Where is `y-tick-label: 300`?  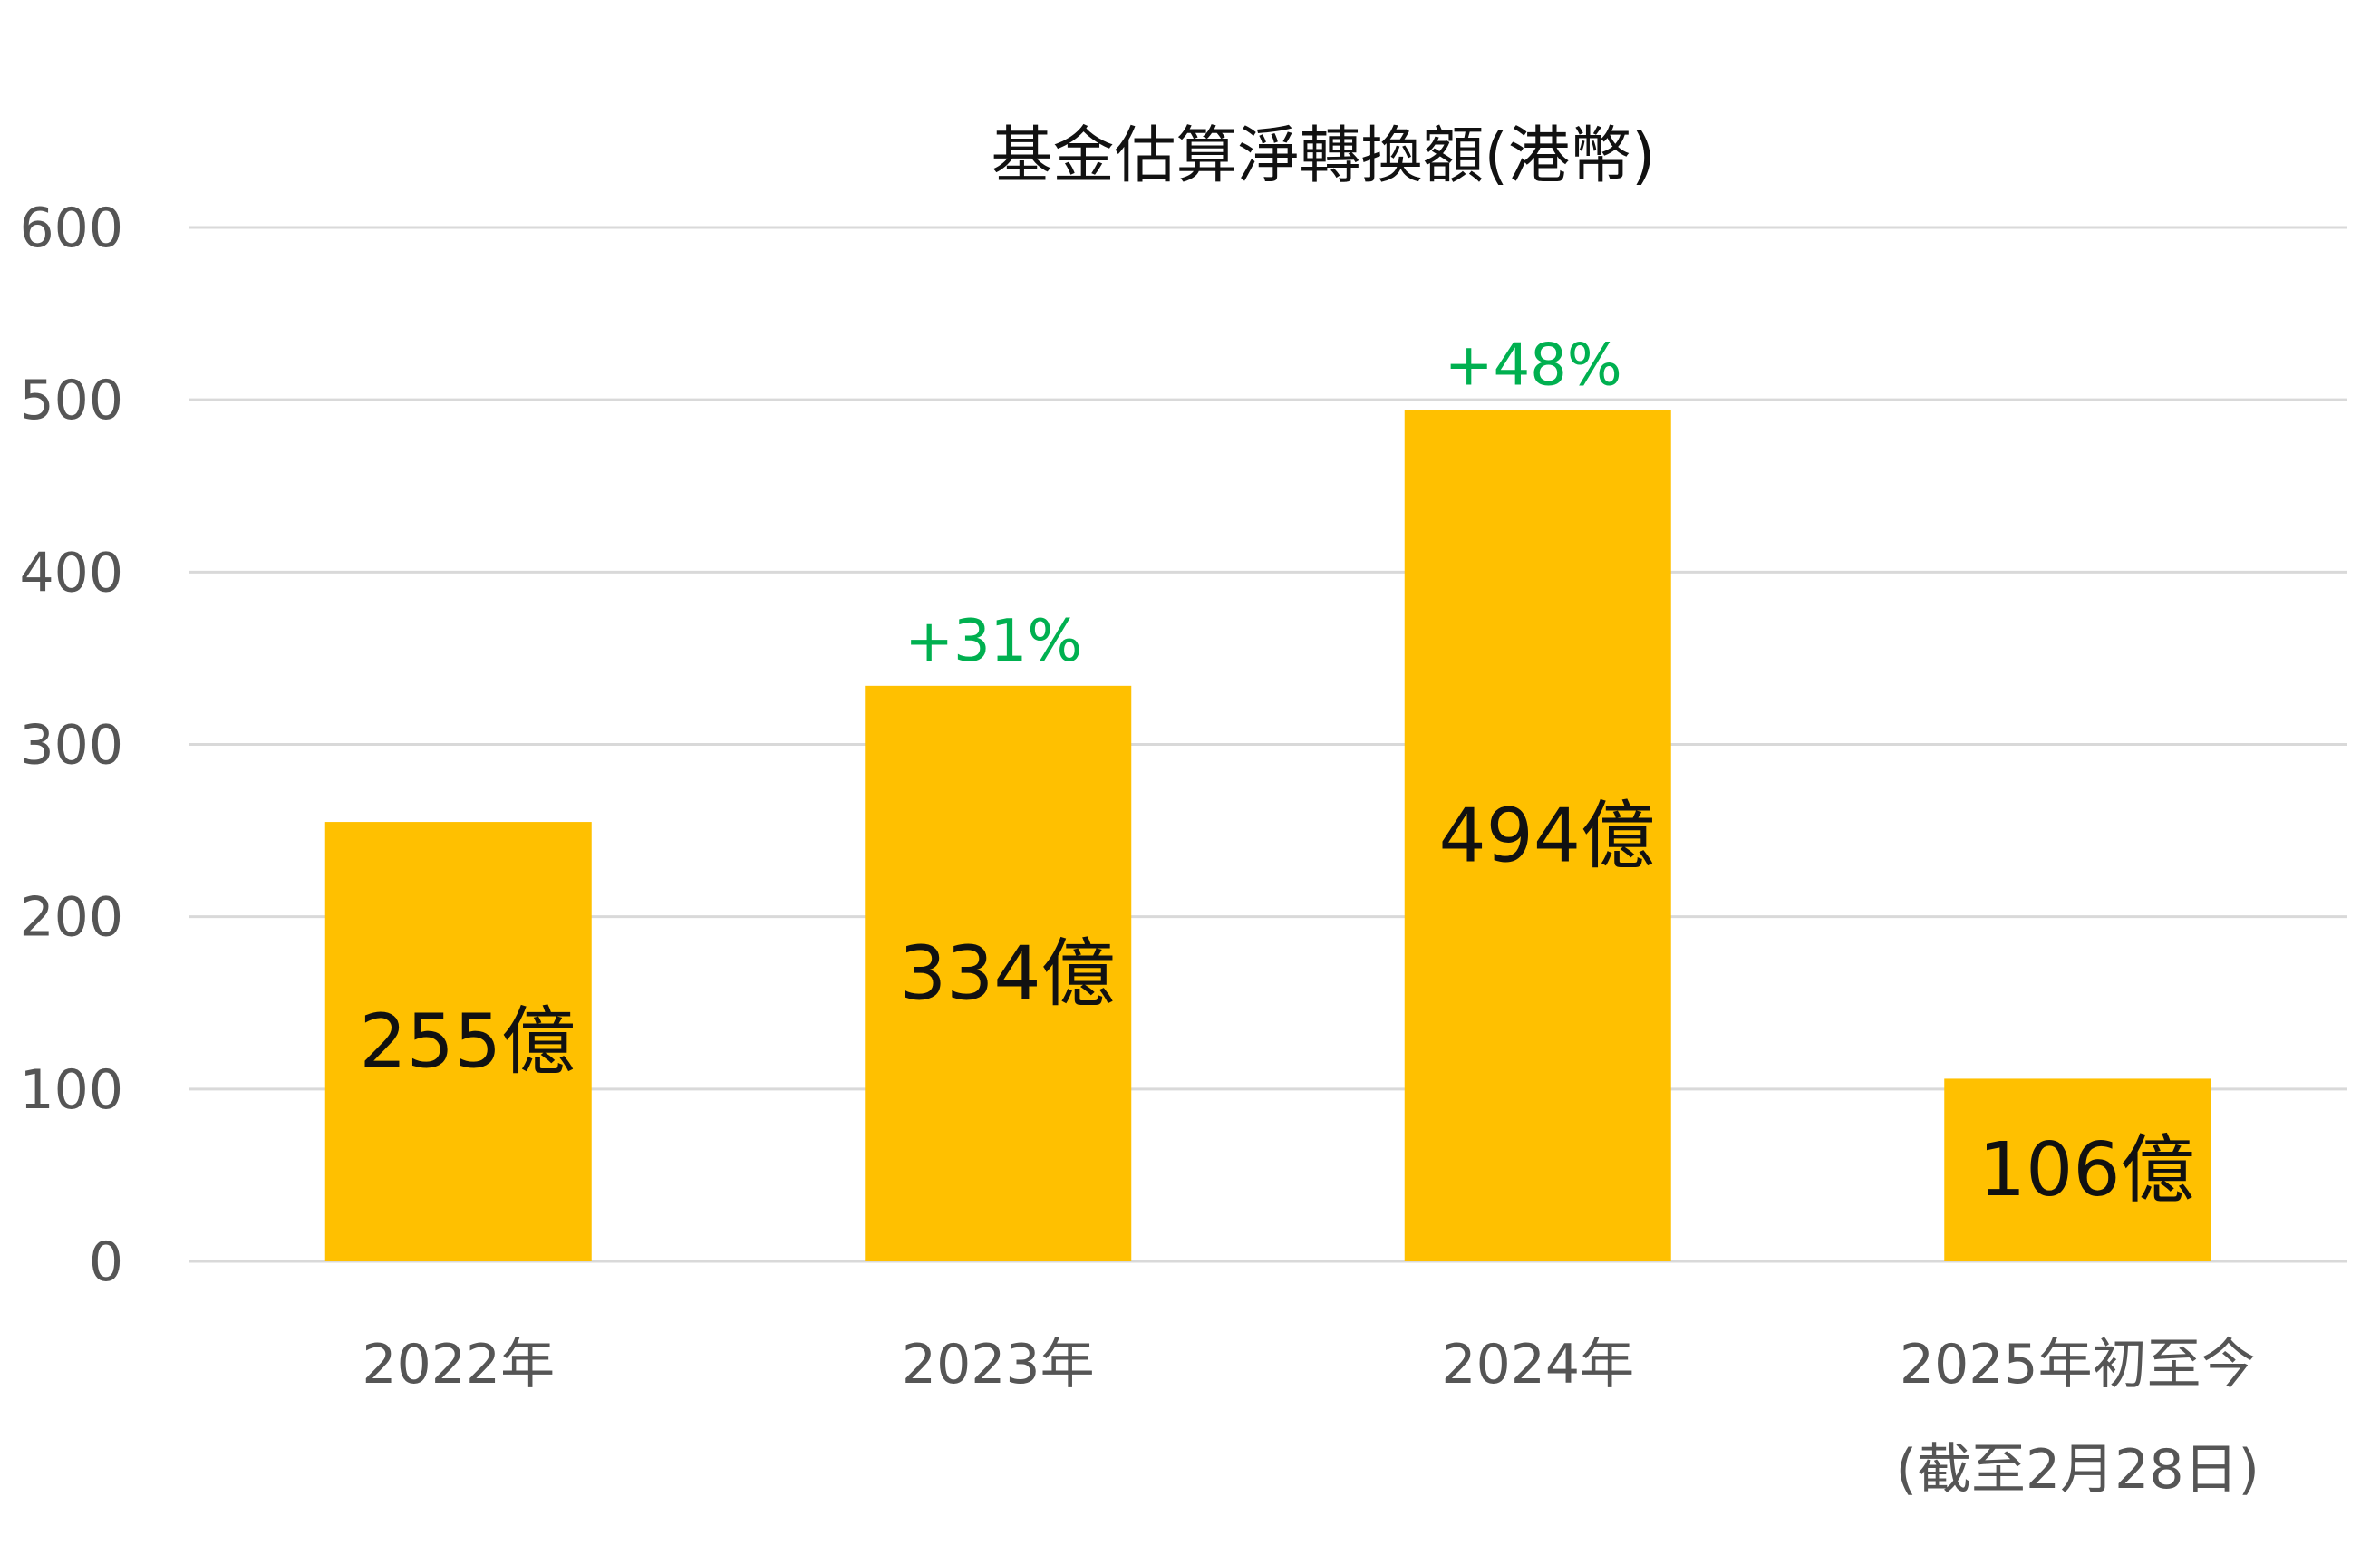
y-tick-label: 300 is located at coordinates (71, 746).